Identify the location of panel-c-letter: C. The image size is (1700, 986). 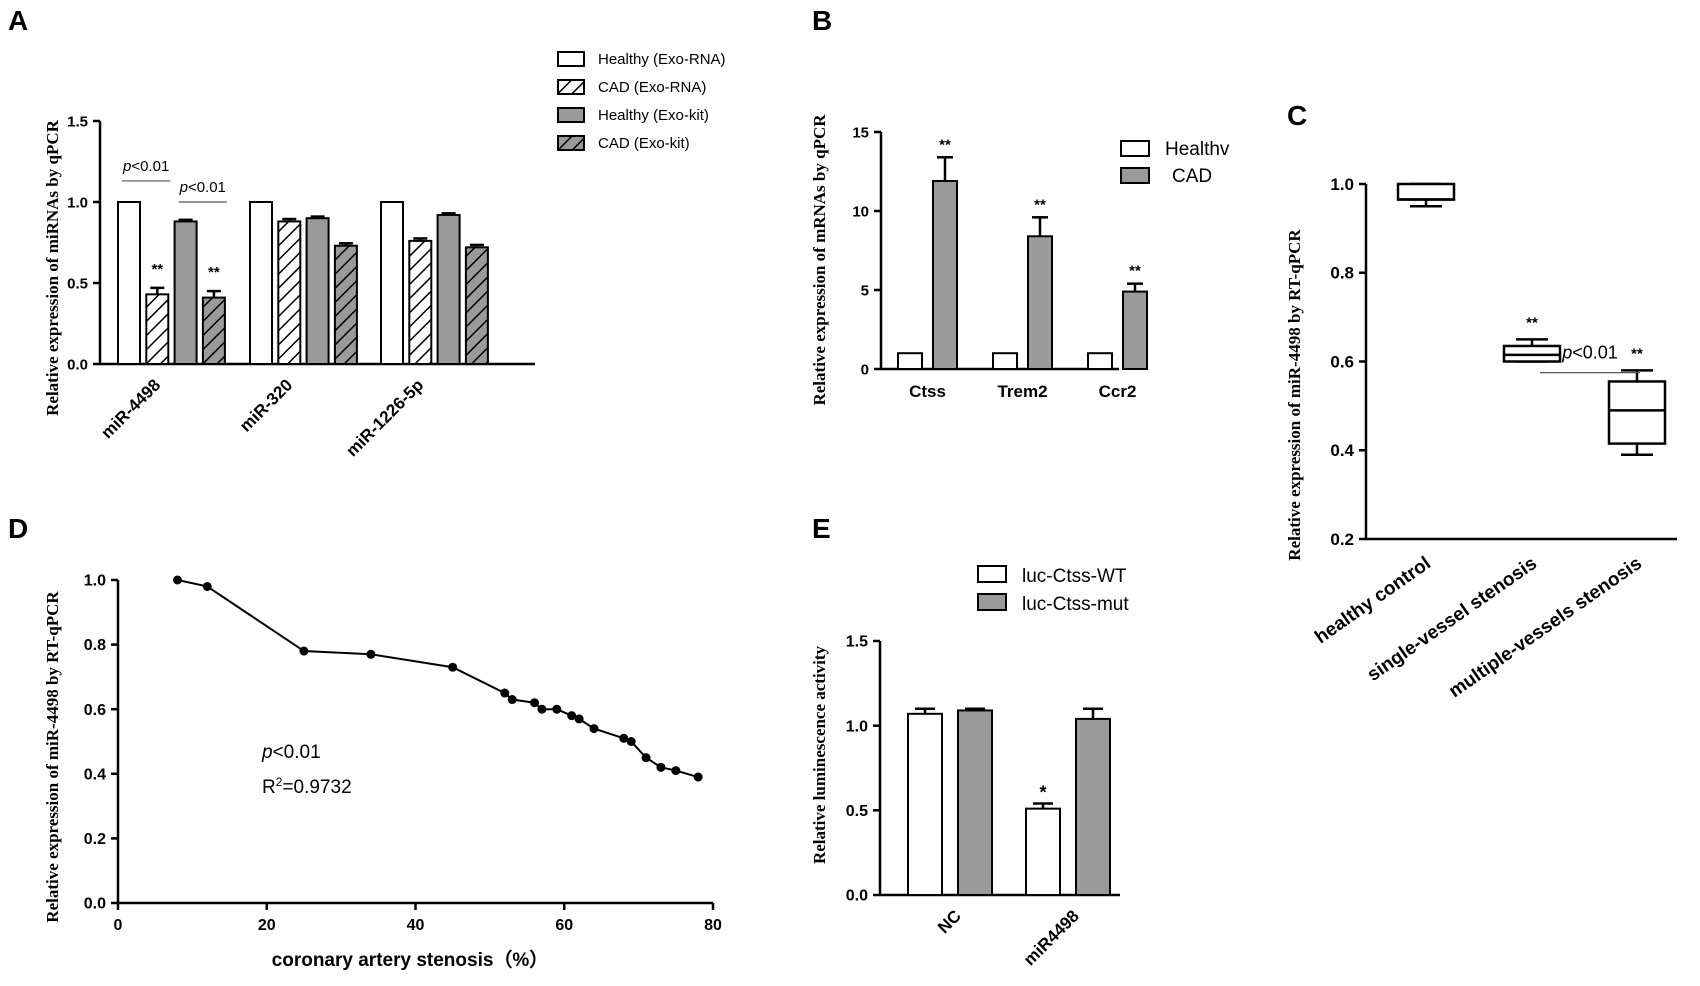
(1297, 115).